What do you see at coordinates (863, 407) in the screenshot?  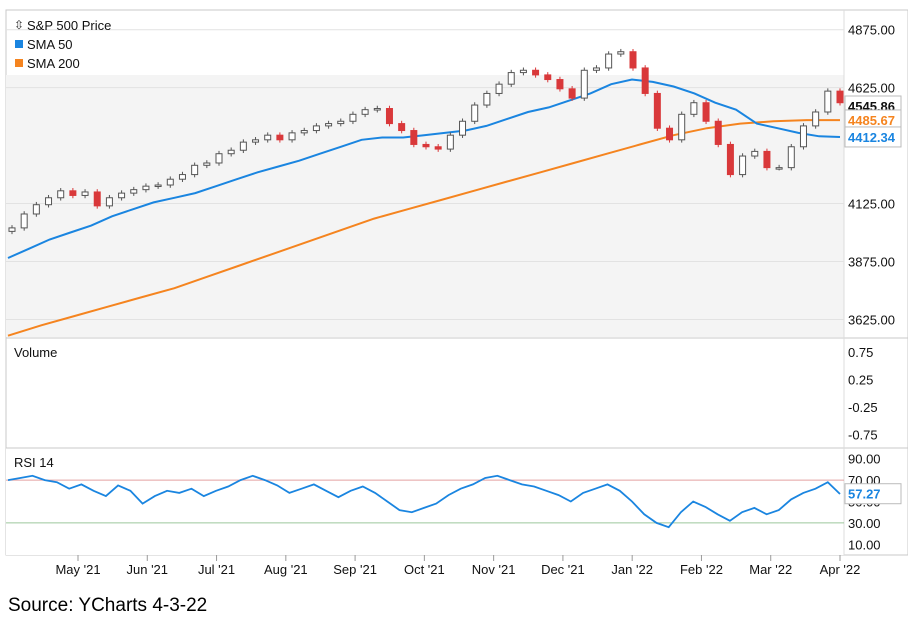 I see `volume-tick-label: -0.25` at bounding box center [863, 407].